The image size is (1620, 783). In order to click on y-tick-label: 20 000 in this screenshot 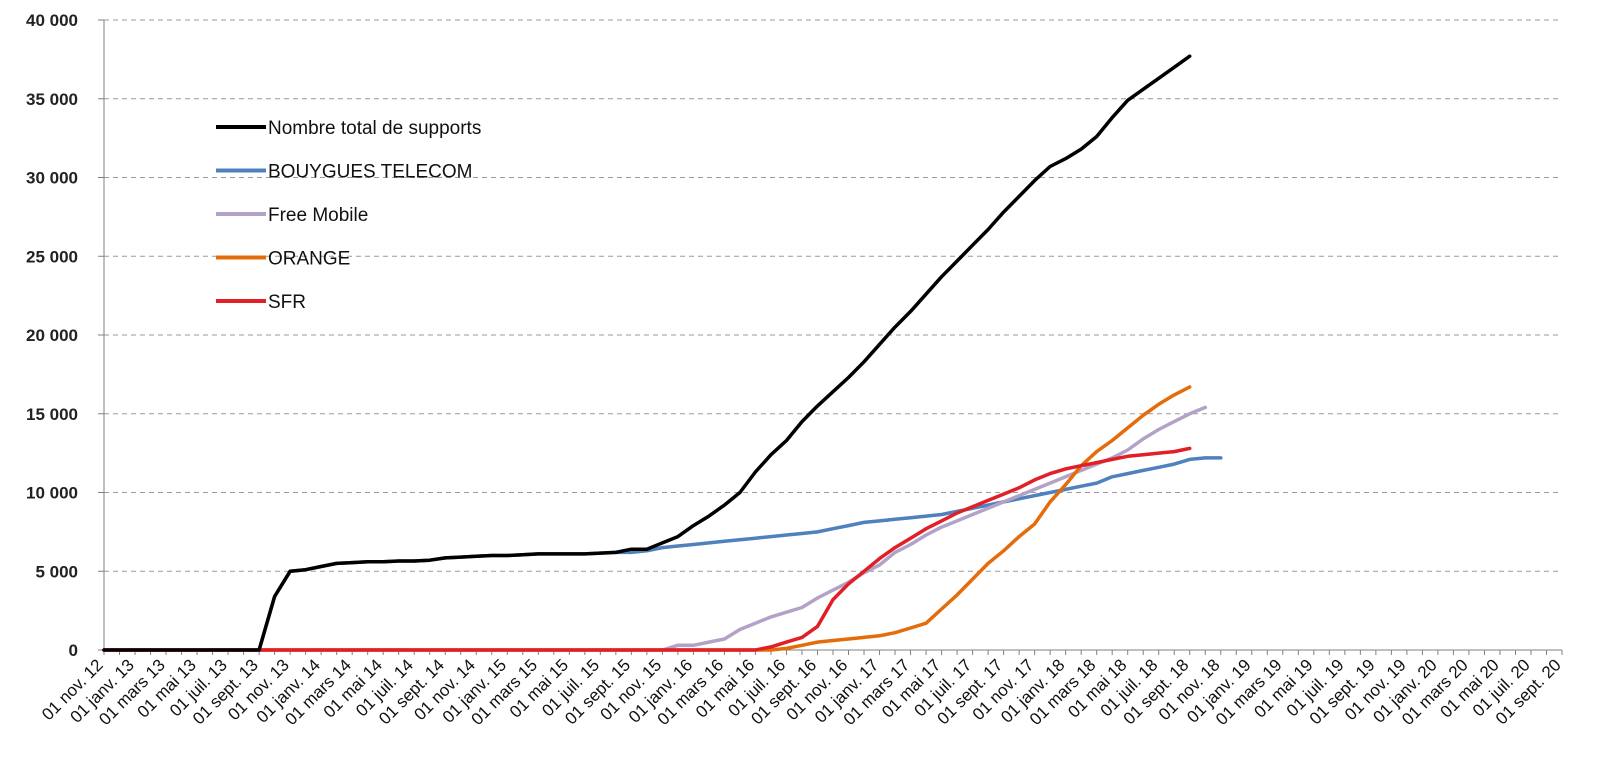, I will do `click(52, 335)`.